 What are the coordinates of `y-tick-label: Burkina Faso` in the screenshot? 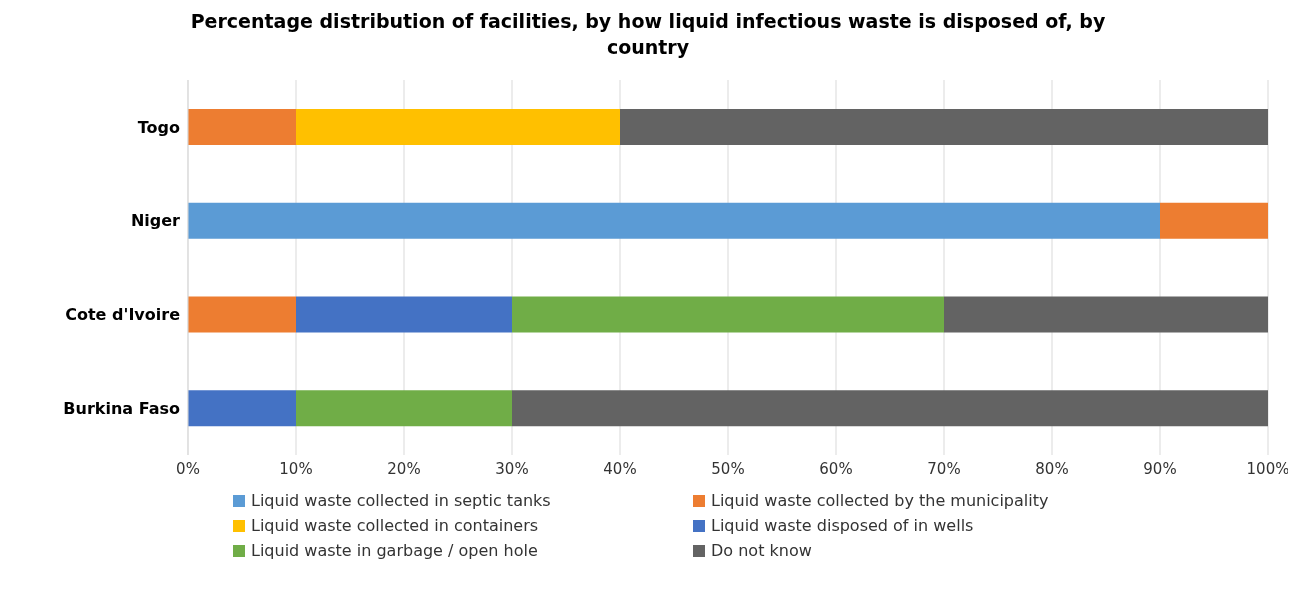 It's located at (121, 408).